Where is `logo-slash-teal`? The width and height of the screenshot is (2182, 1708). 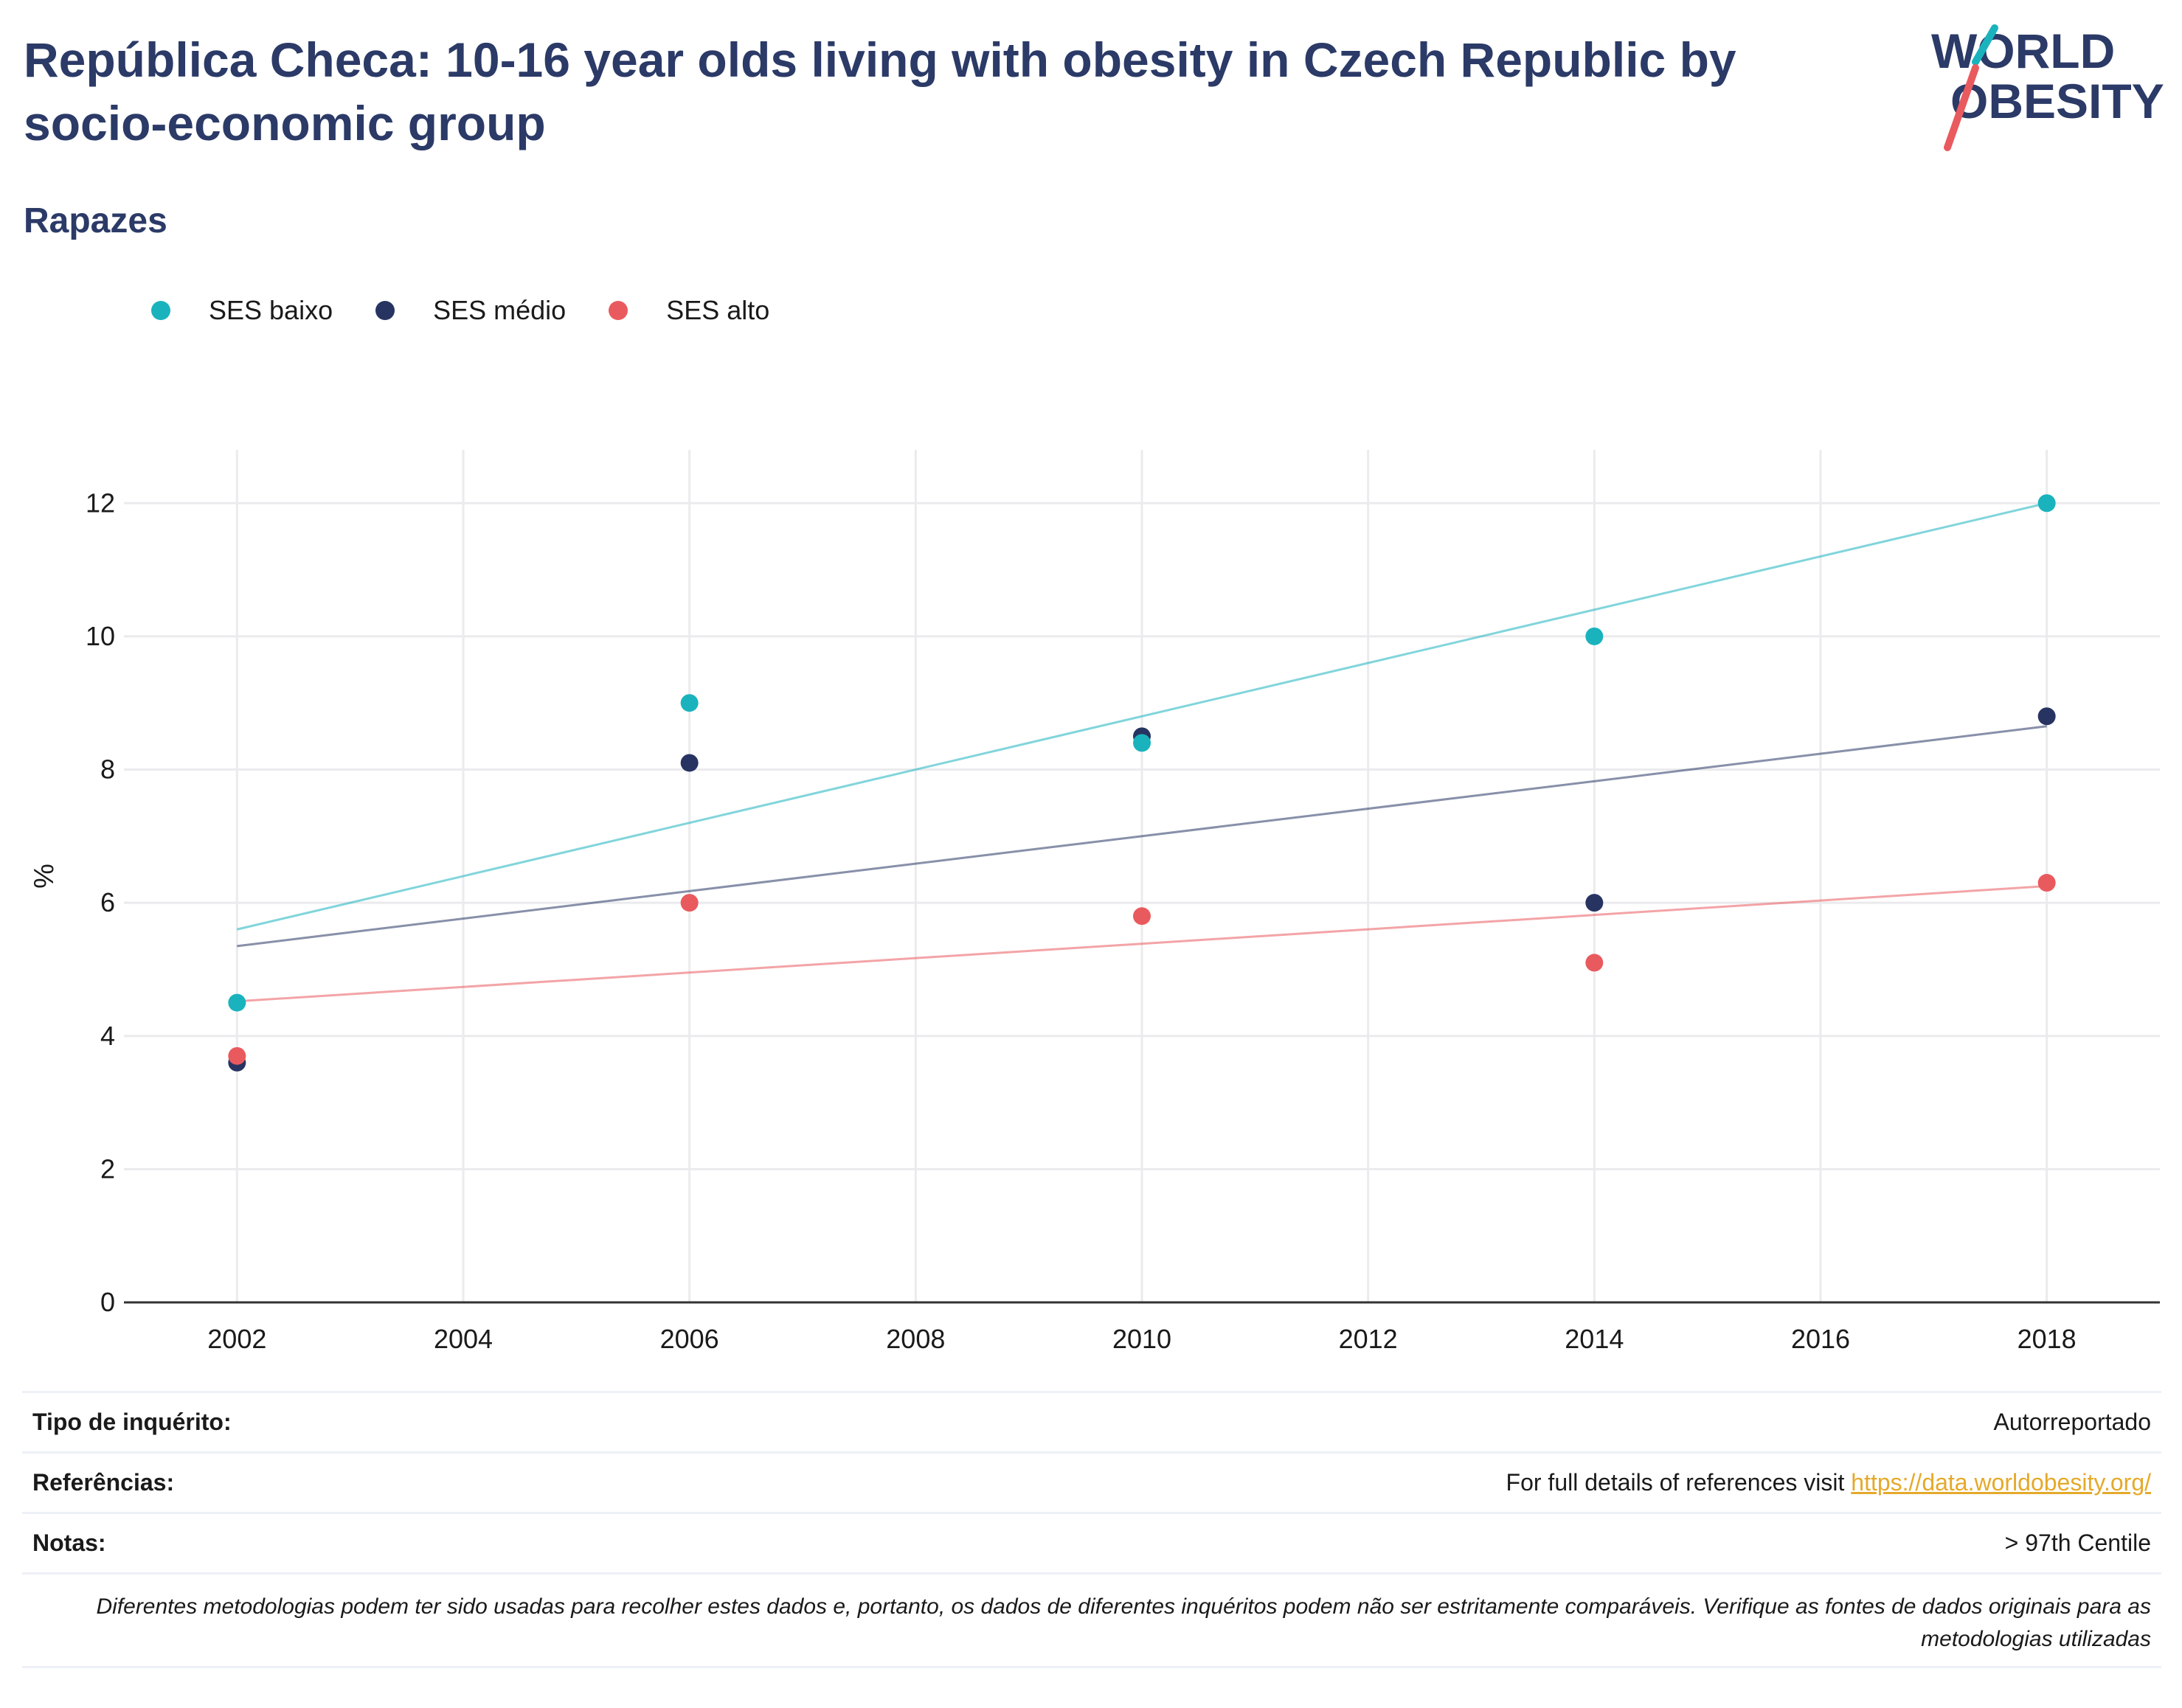
logo-slash-teal is located at coordinates (1985, 45).